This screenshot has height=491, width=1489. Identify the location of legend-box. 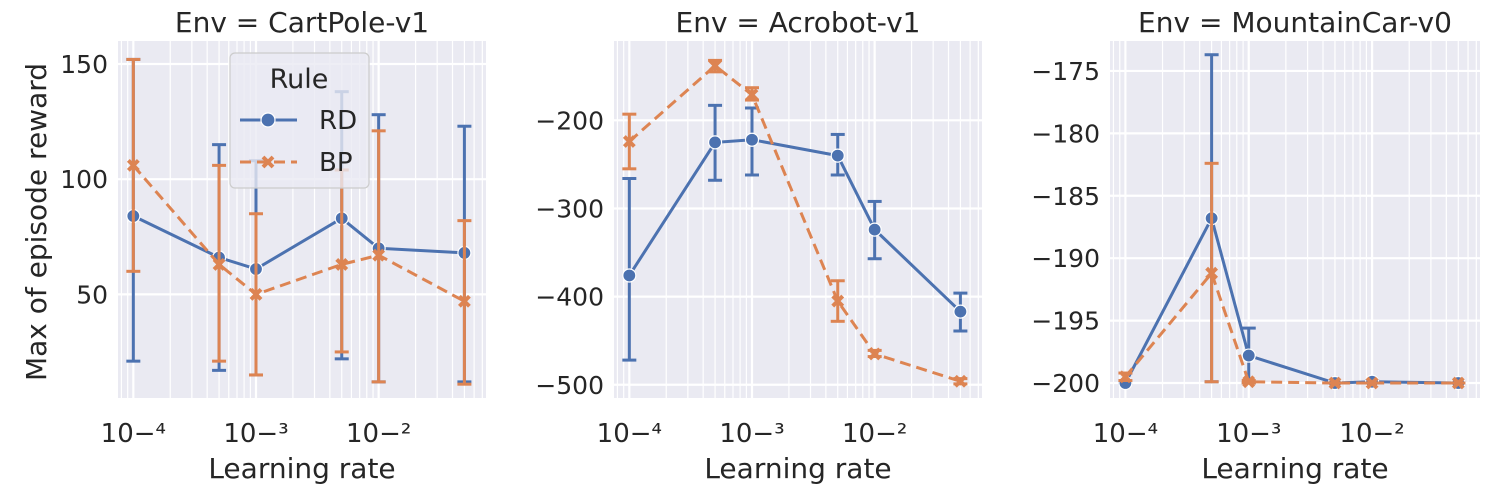
(299, 120).